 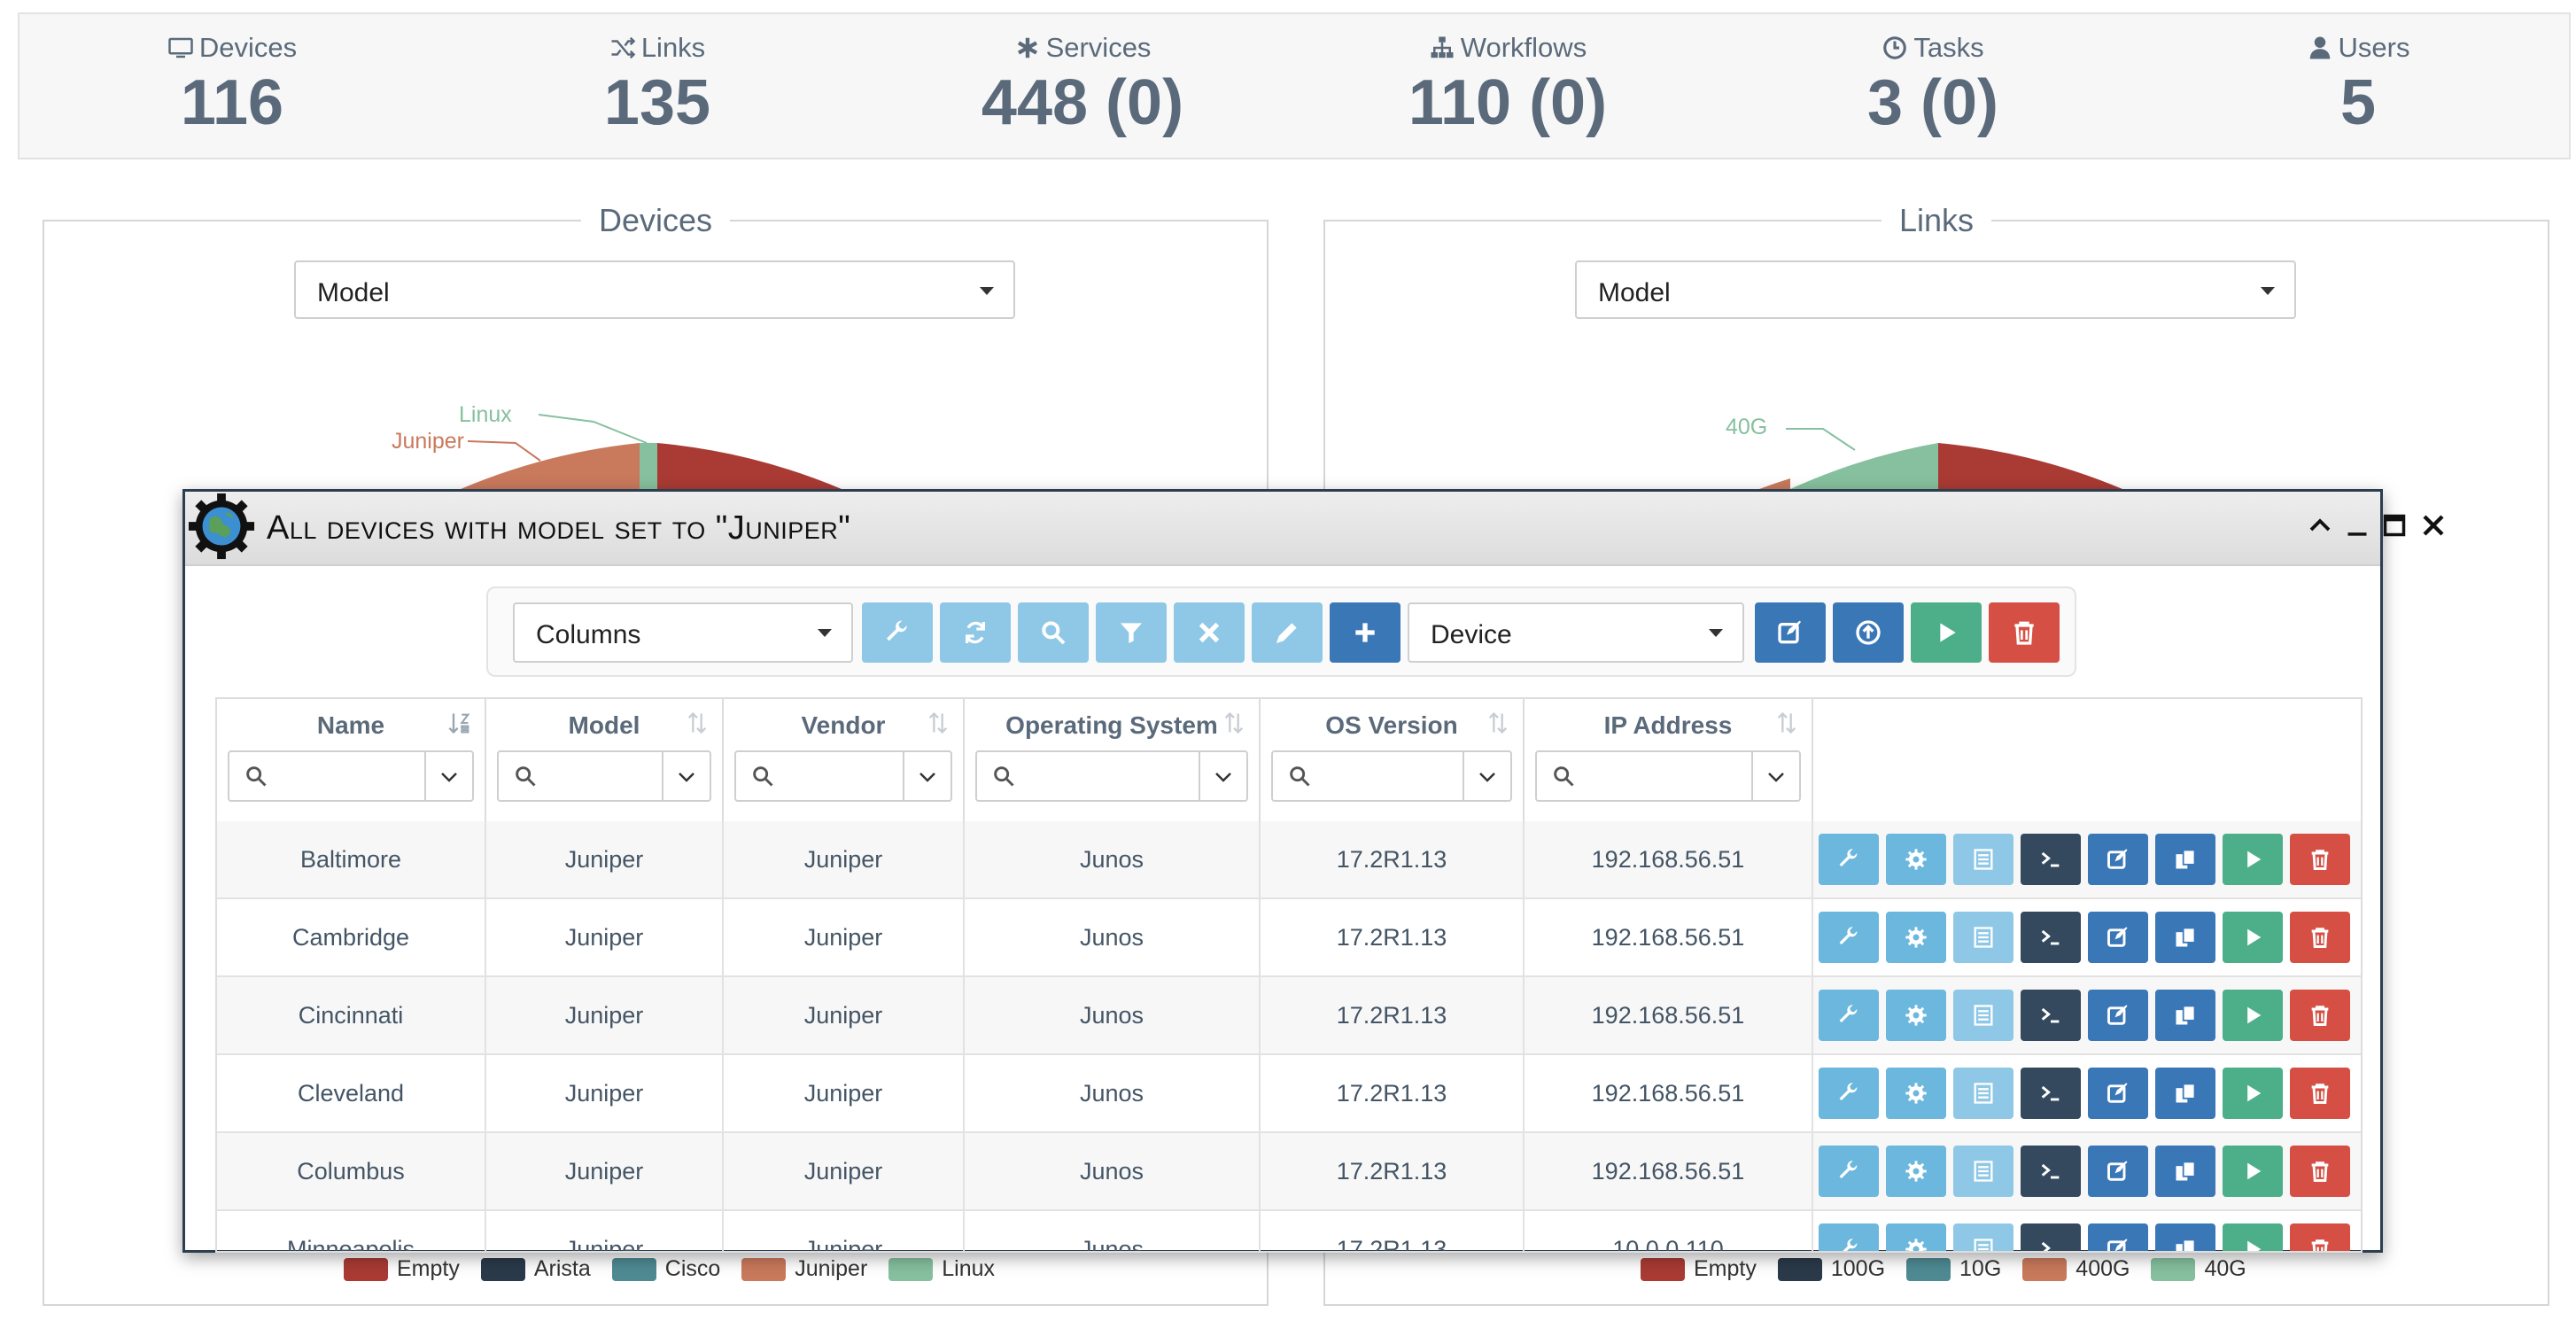 What do you see at coordinates (804, 1269) in the screenshot?
I see `legend-item: Juniper` at bounding box center [804, 1269].